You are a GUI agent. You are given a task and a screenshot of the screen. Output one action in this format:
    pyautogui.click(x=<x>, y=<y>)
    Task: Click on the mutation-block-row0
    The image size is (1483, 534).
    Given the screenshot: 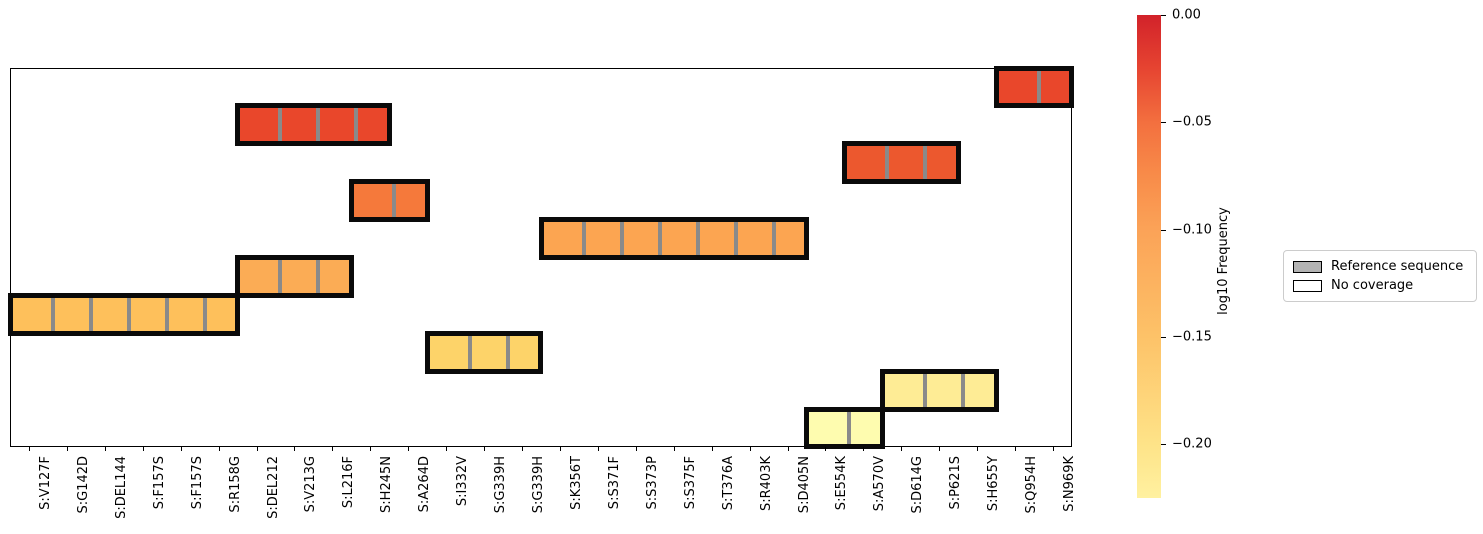 What is the action you would take?
    pyautogui.click(x=1034, y=87)
    